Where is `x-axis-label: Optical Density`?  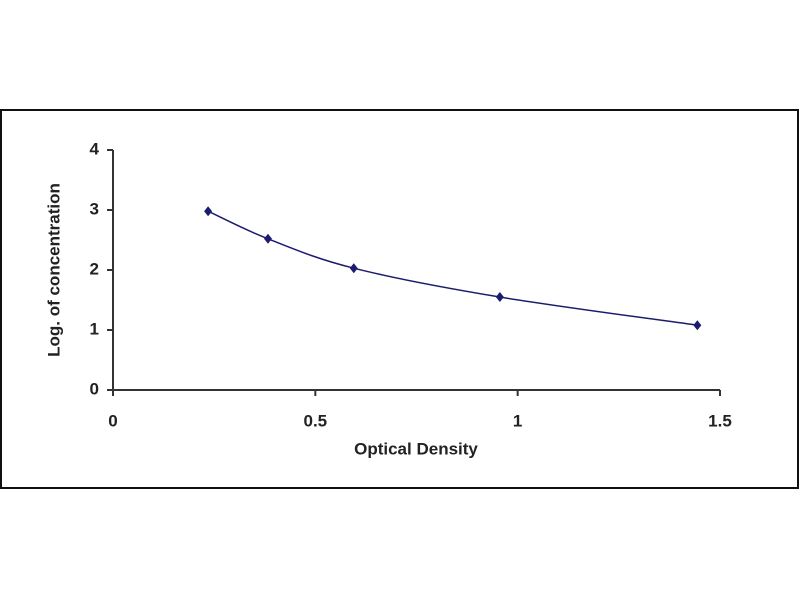 x-axis-label: Optical Density is located at coordinates (416, 448).